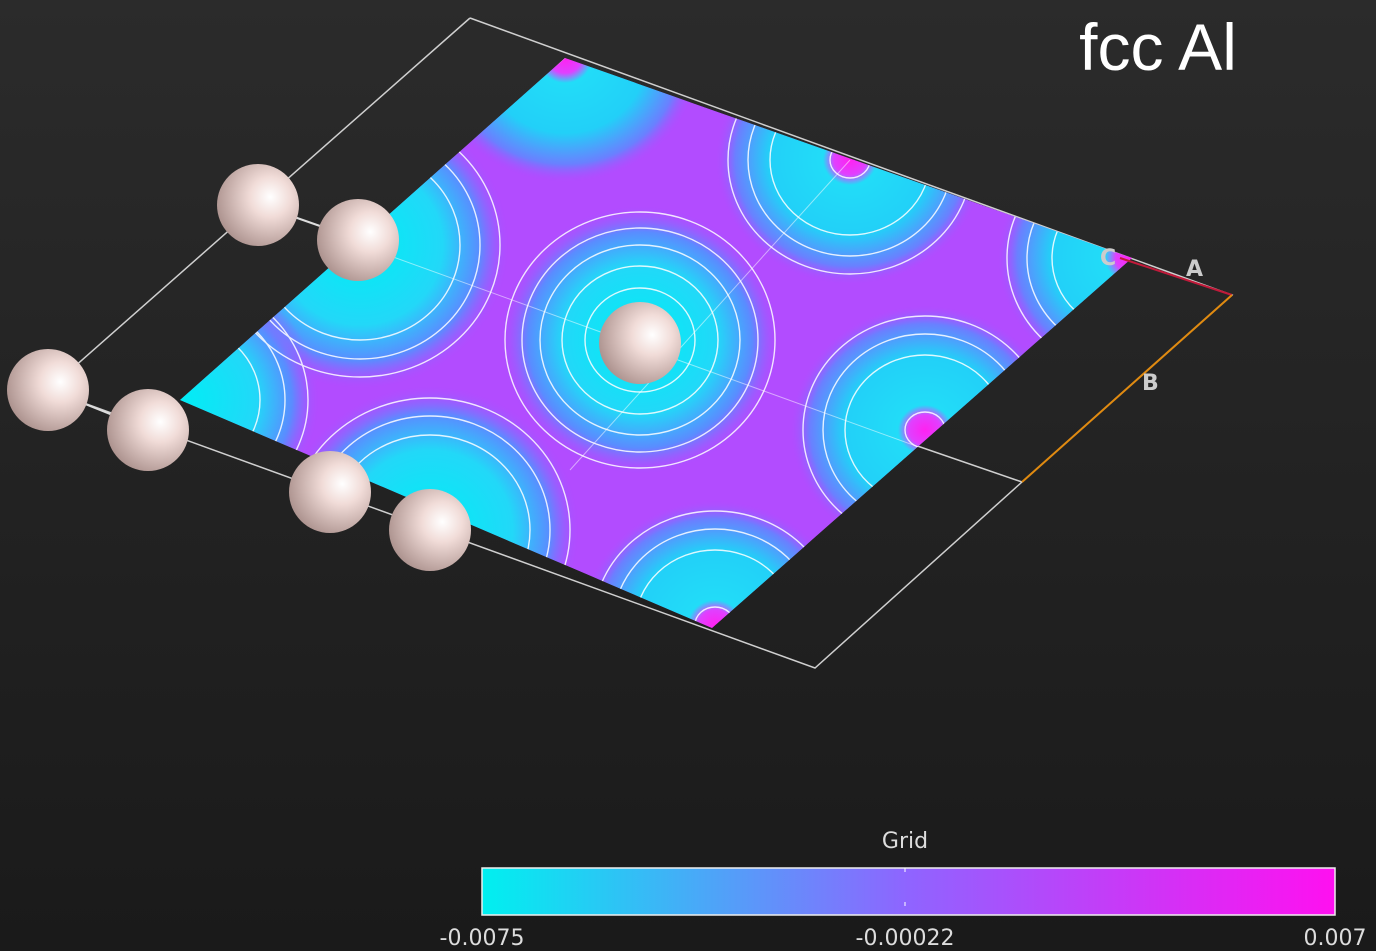 The width and height of the screenshot is (1376, 951). Describe the element at coordinates (1127, 364) in the screenshot. I see `axis-indicator: A B C` at that location.